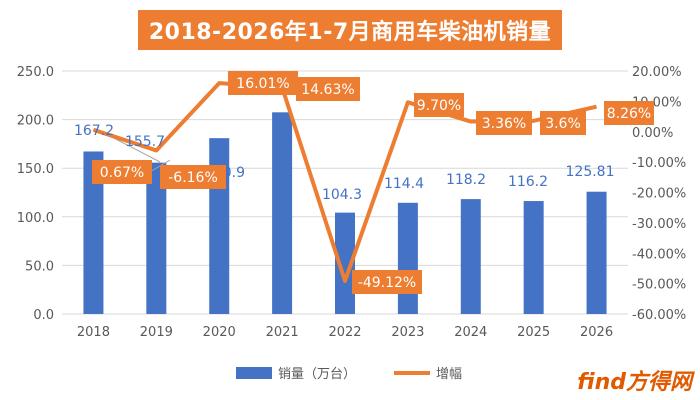  What do you see at coordinates (404, 184) in the screenshot?
I see `bar-value-label: 114.4` at bounding box center [404, 184].